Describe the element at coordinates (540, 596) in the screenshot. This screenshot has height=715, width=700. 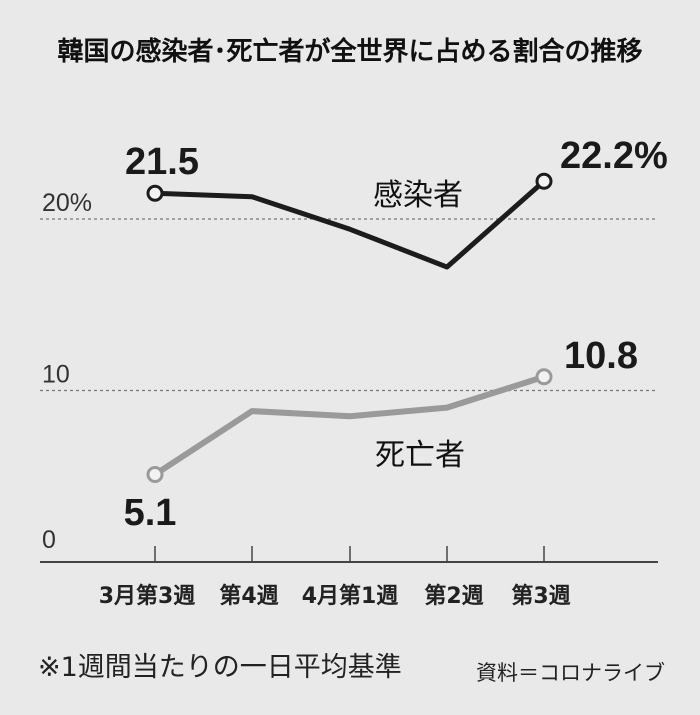
I see `x-tick-label: 第3週` at that location.